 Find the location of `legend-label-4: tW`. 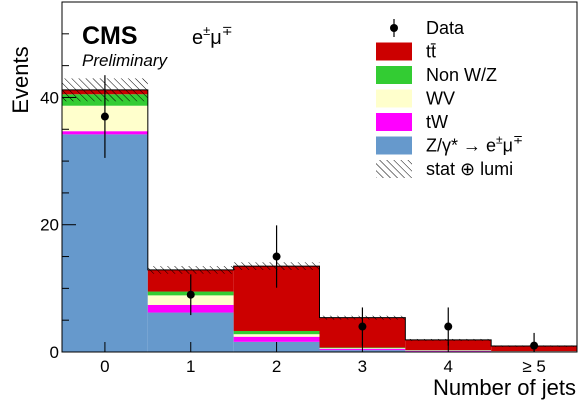

legend-label-4: tW is located at coordinates (437, 122).